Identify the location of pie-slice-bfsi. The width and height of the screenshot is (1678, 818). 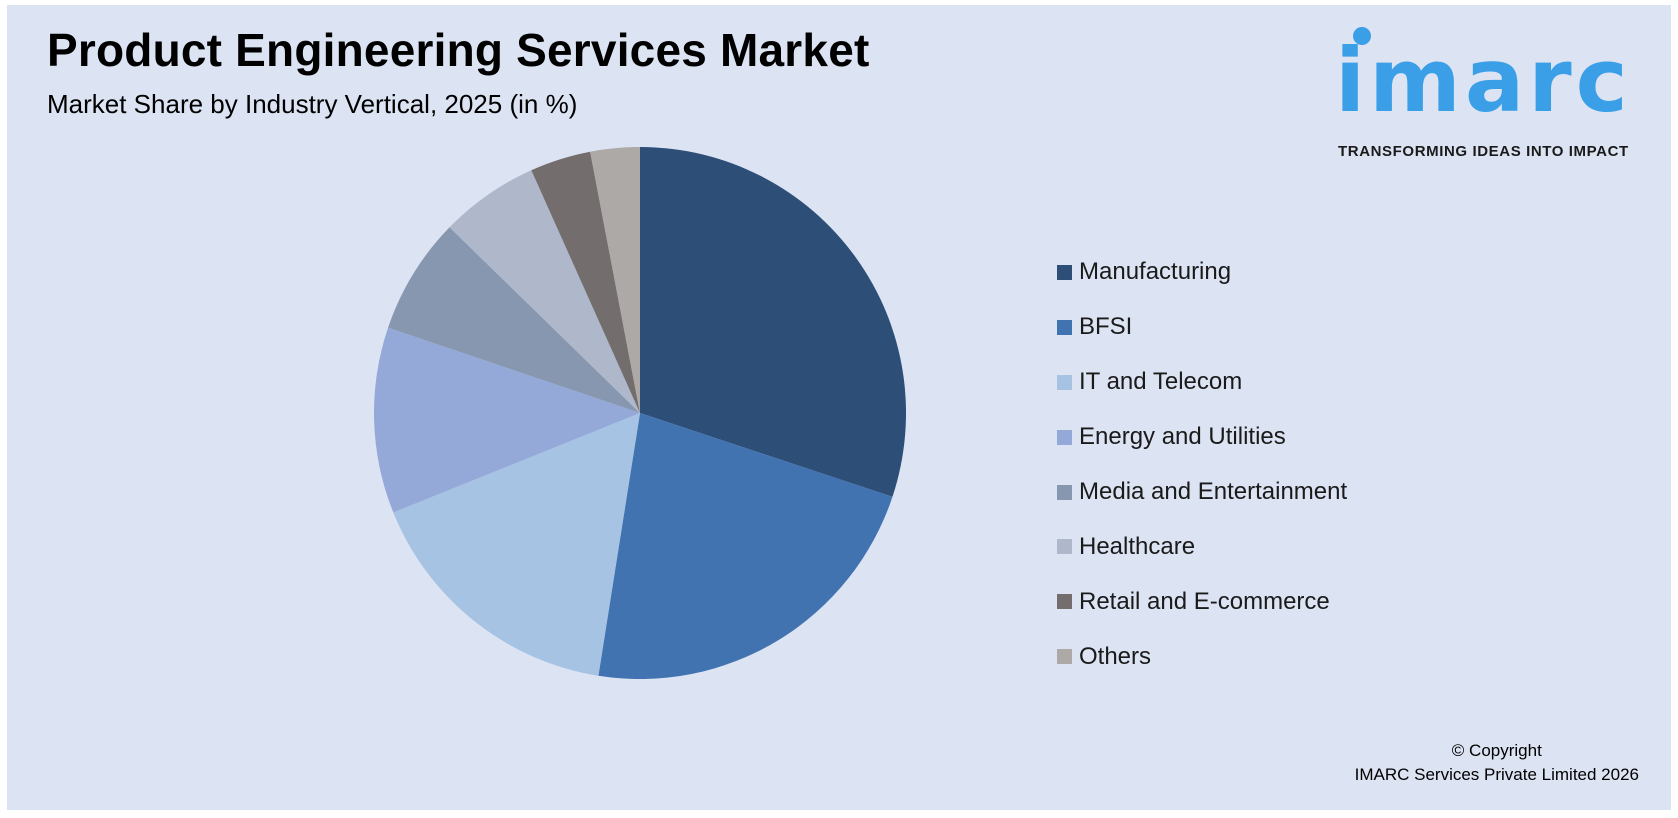
(745, 546).